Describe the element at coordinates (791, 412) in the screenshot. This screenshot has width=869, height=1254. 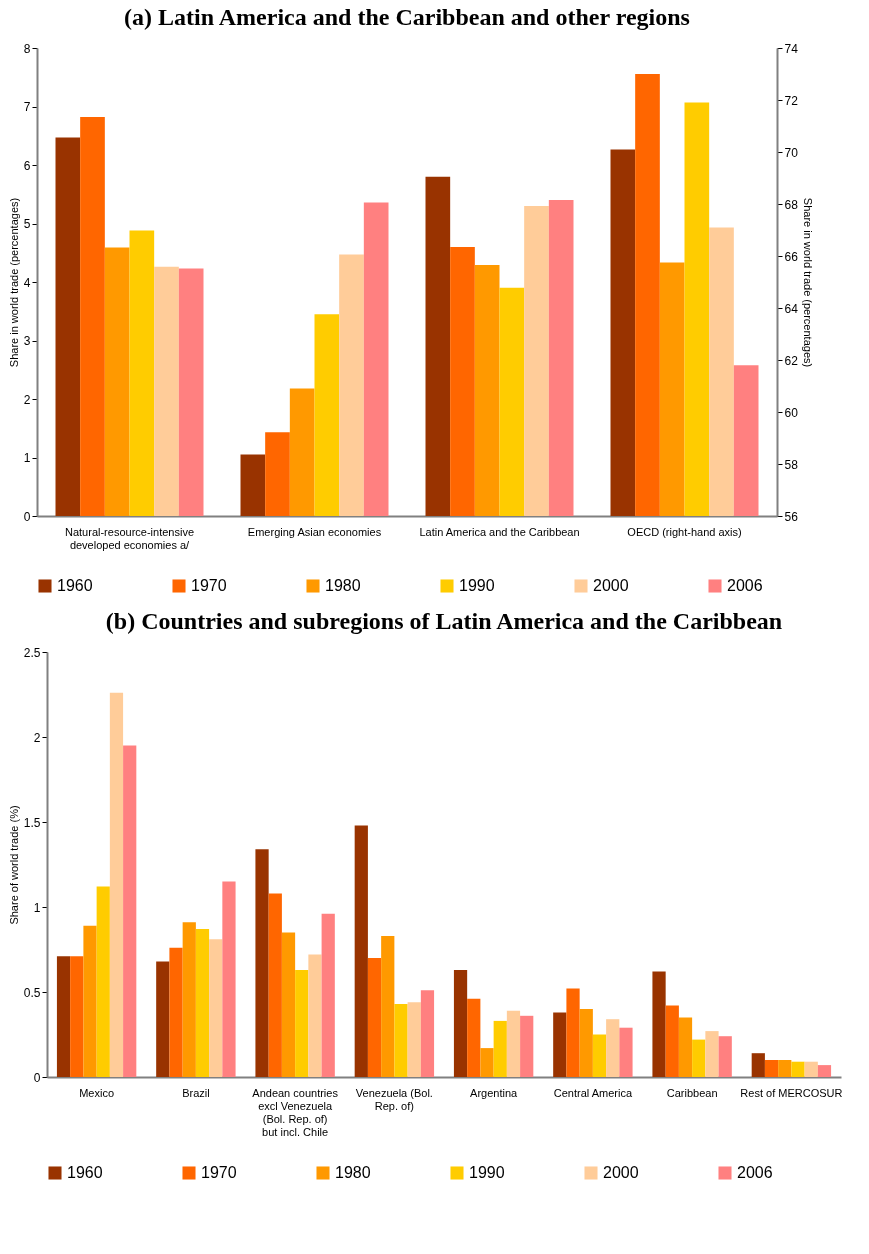
I see `y2-tick-label: 60` at that location.